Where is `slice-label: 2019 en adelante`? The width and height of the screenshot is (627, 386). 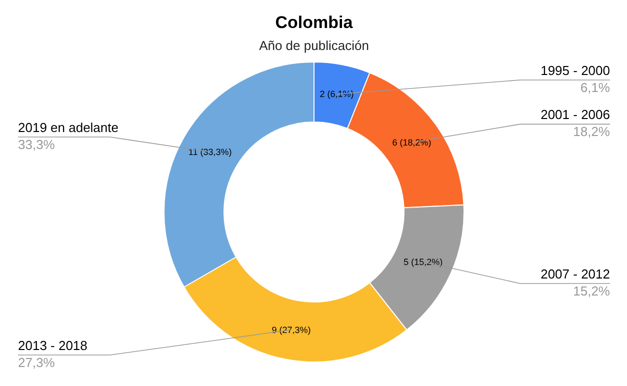 slice-label: 2019 en adelante is located at coordinates (68, 127).